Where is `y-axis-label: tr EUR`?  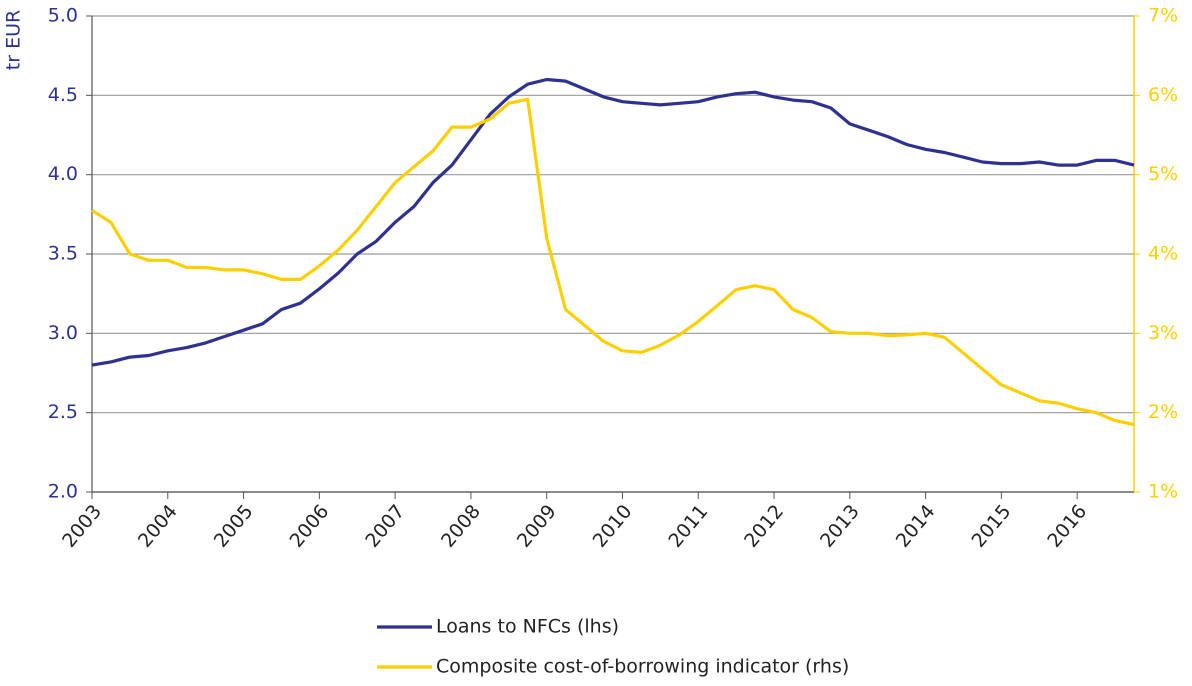
y-axis-label: tr EUR is located at coordinates (14, 40).